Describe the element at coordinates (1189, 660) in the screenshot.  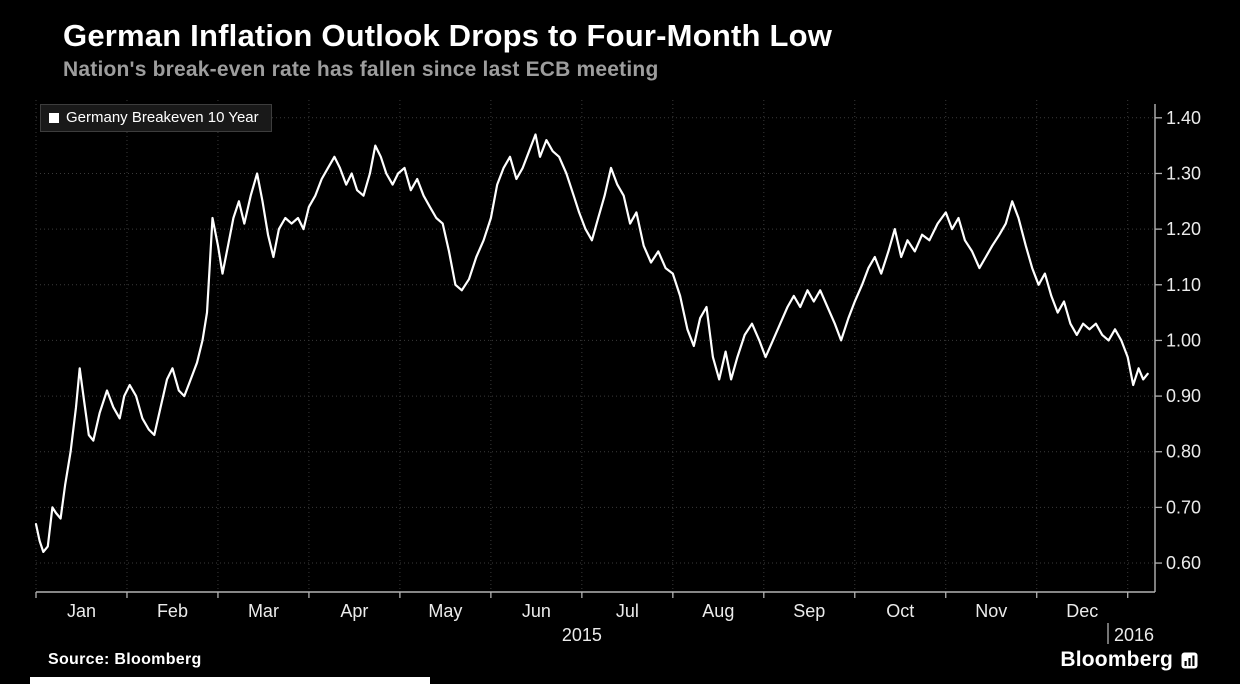
I see `bloomberg-terminal-icon` at that location.